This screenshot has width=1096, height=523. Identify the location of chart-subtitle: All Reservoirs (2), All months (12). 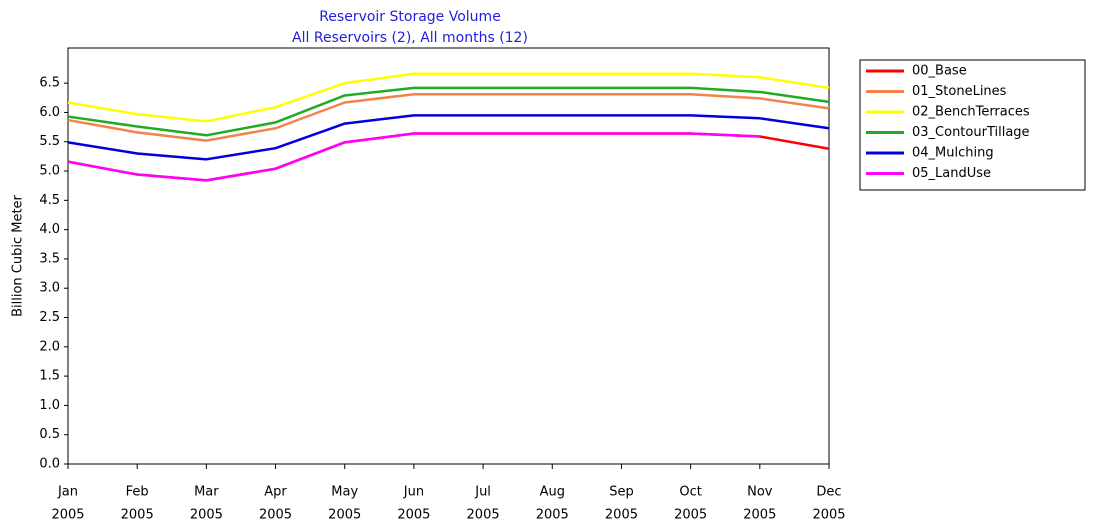
(410, 38).